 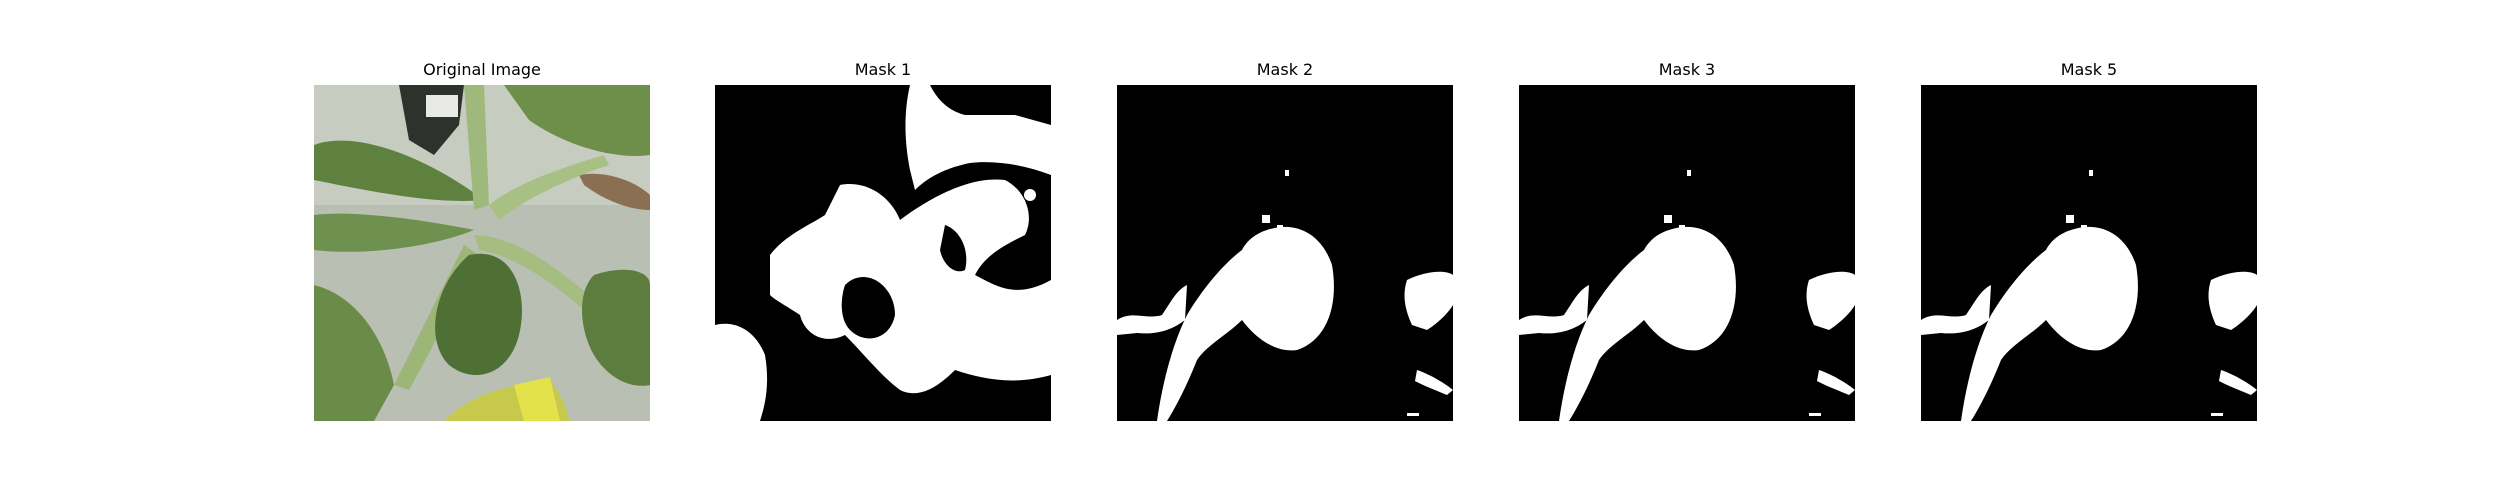 I want to click on panel-title: Mask 2, so click(x=1285, y=69).